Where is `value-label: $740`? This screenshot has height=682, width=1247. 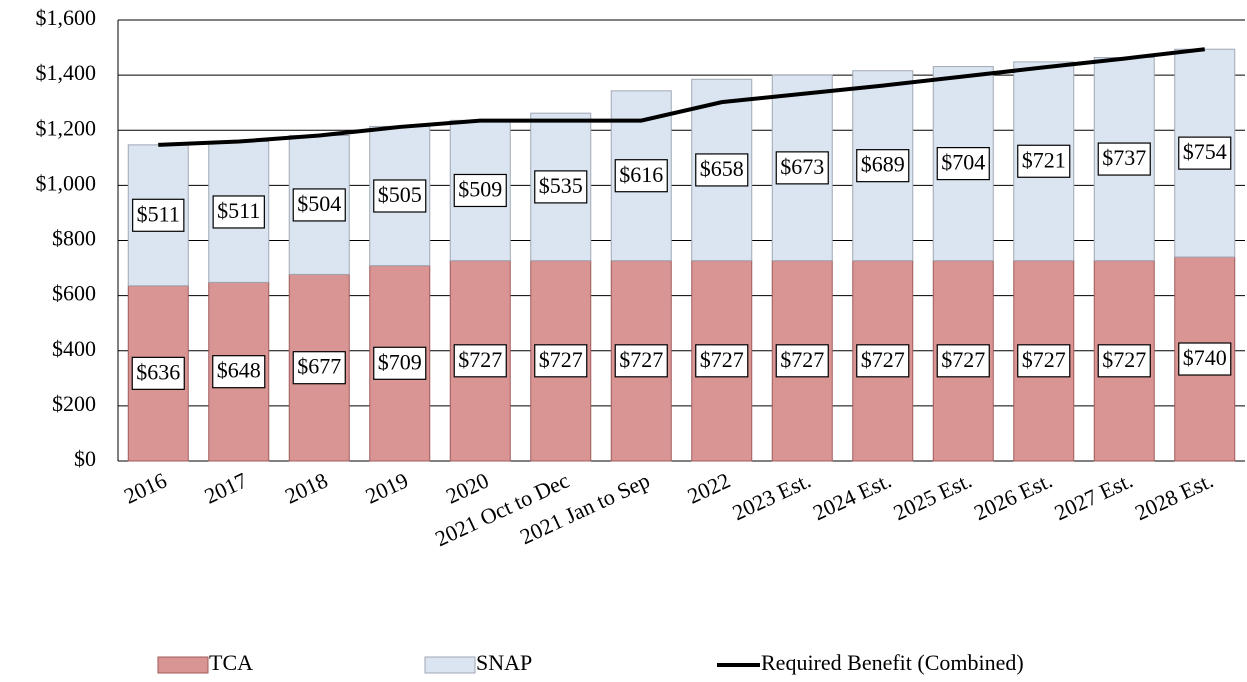
value-label: $740 is located at coordinates (1205, 359).